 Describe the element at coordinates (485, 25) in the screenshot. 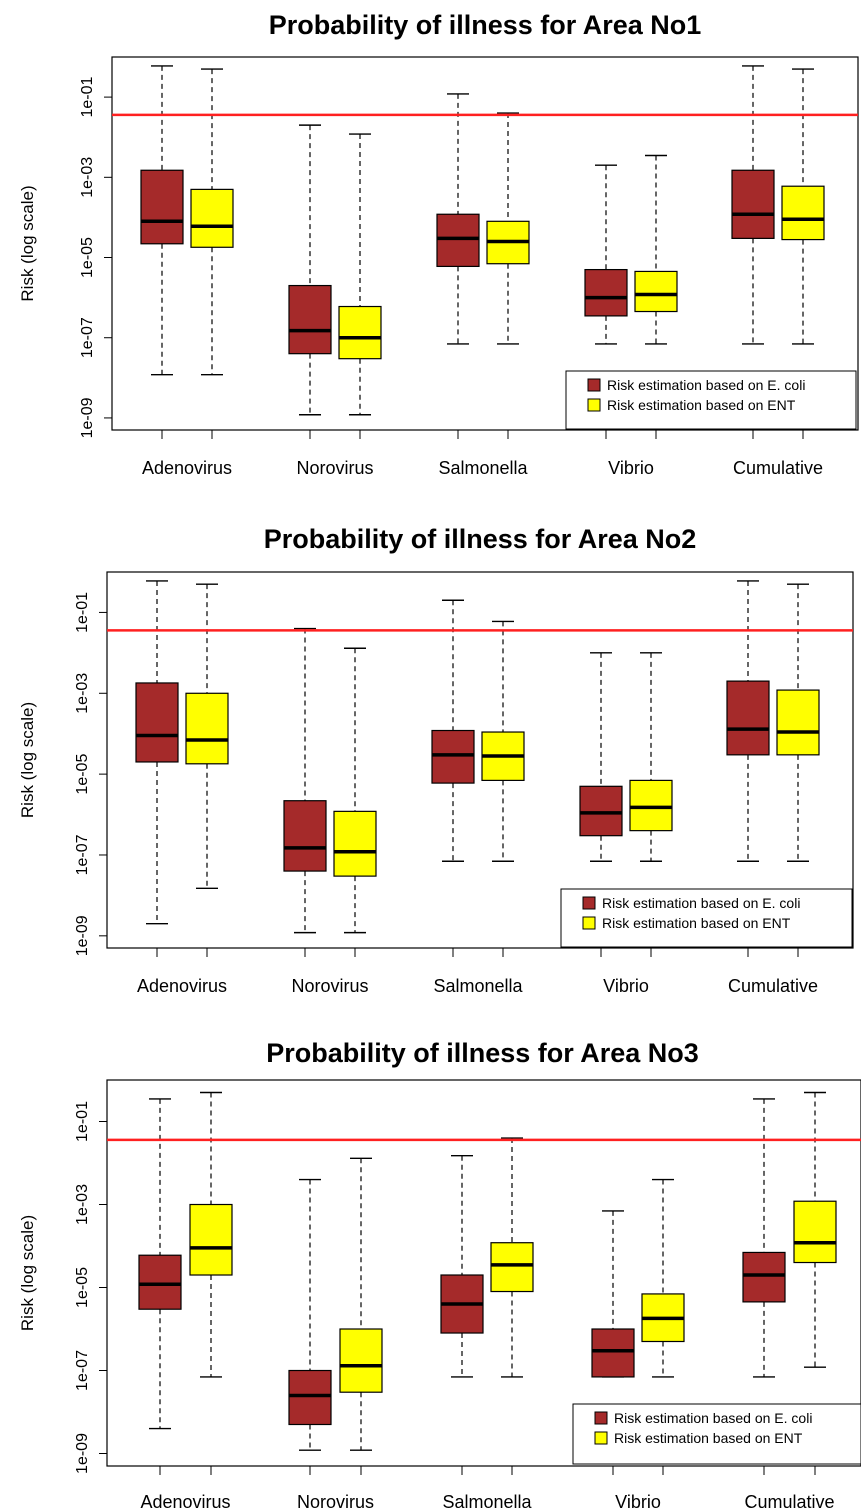

I see `chart-title: Probability of illness for Area No1` at that location.